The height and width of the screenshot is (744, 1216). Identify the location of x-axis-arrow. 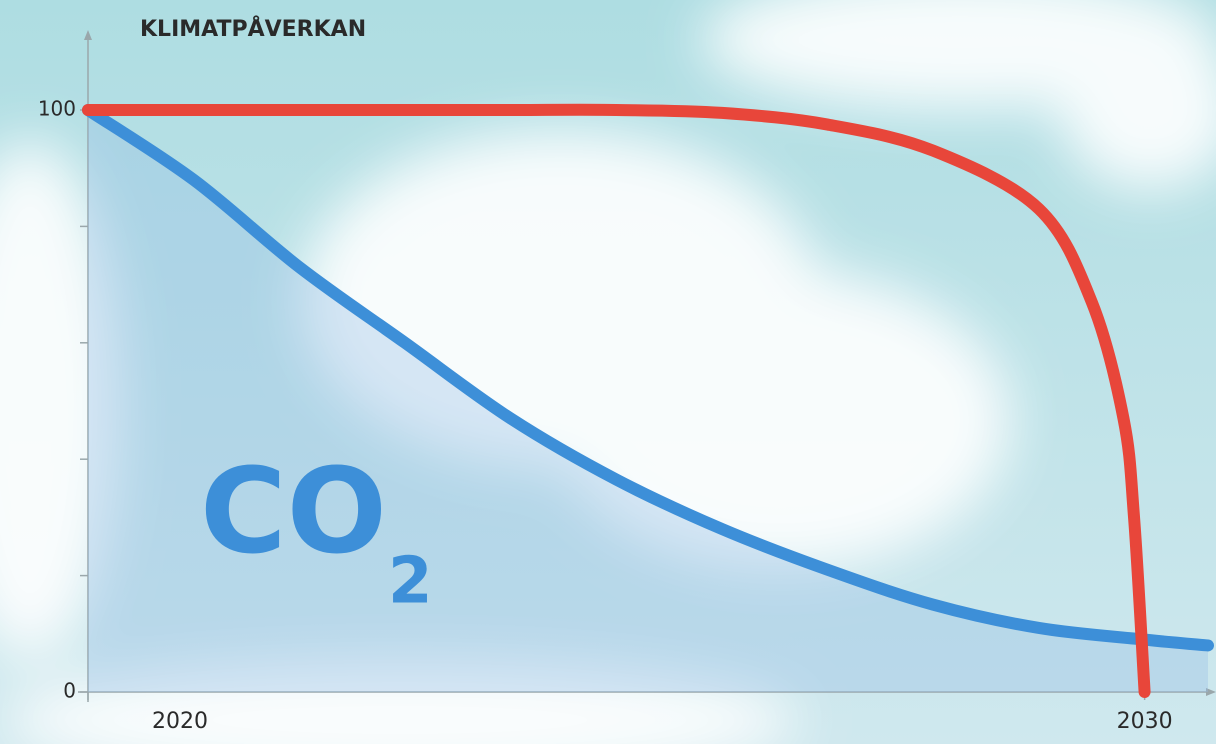
(1211, 692).